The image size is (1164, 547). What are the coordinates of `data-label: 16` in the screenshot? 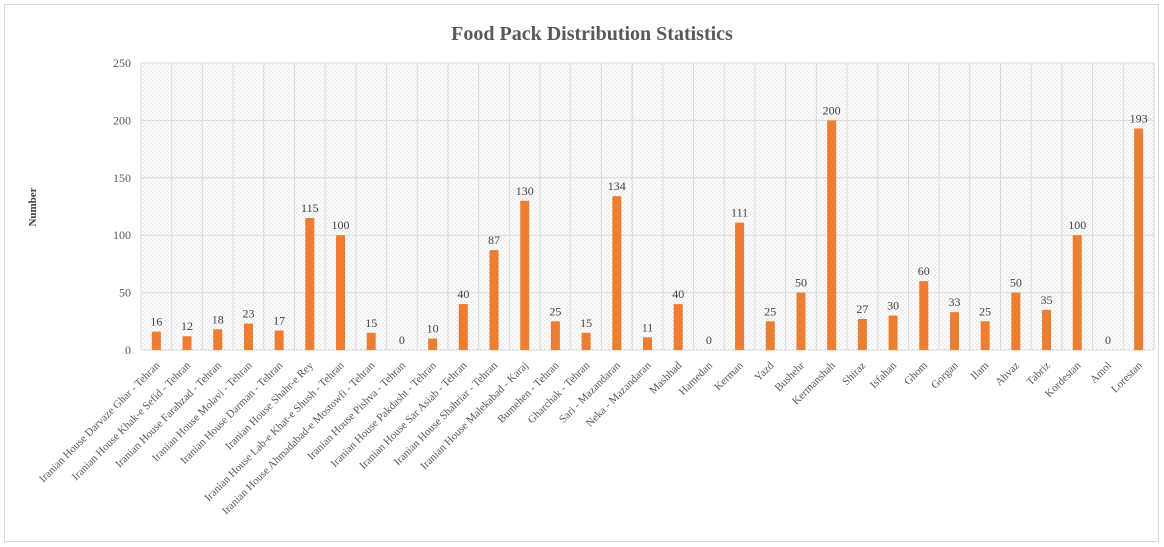 It's located at (156, 322).